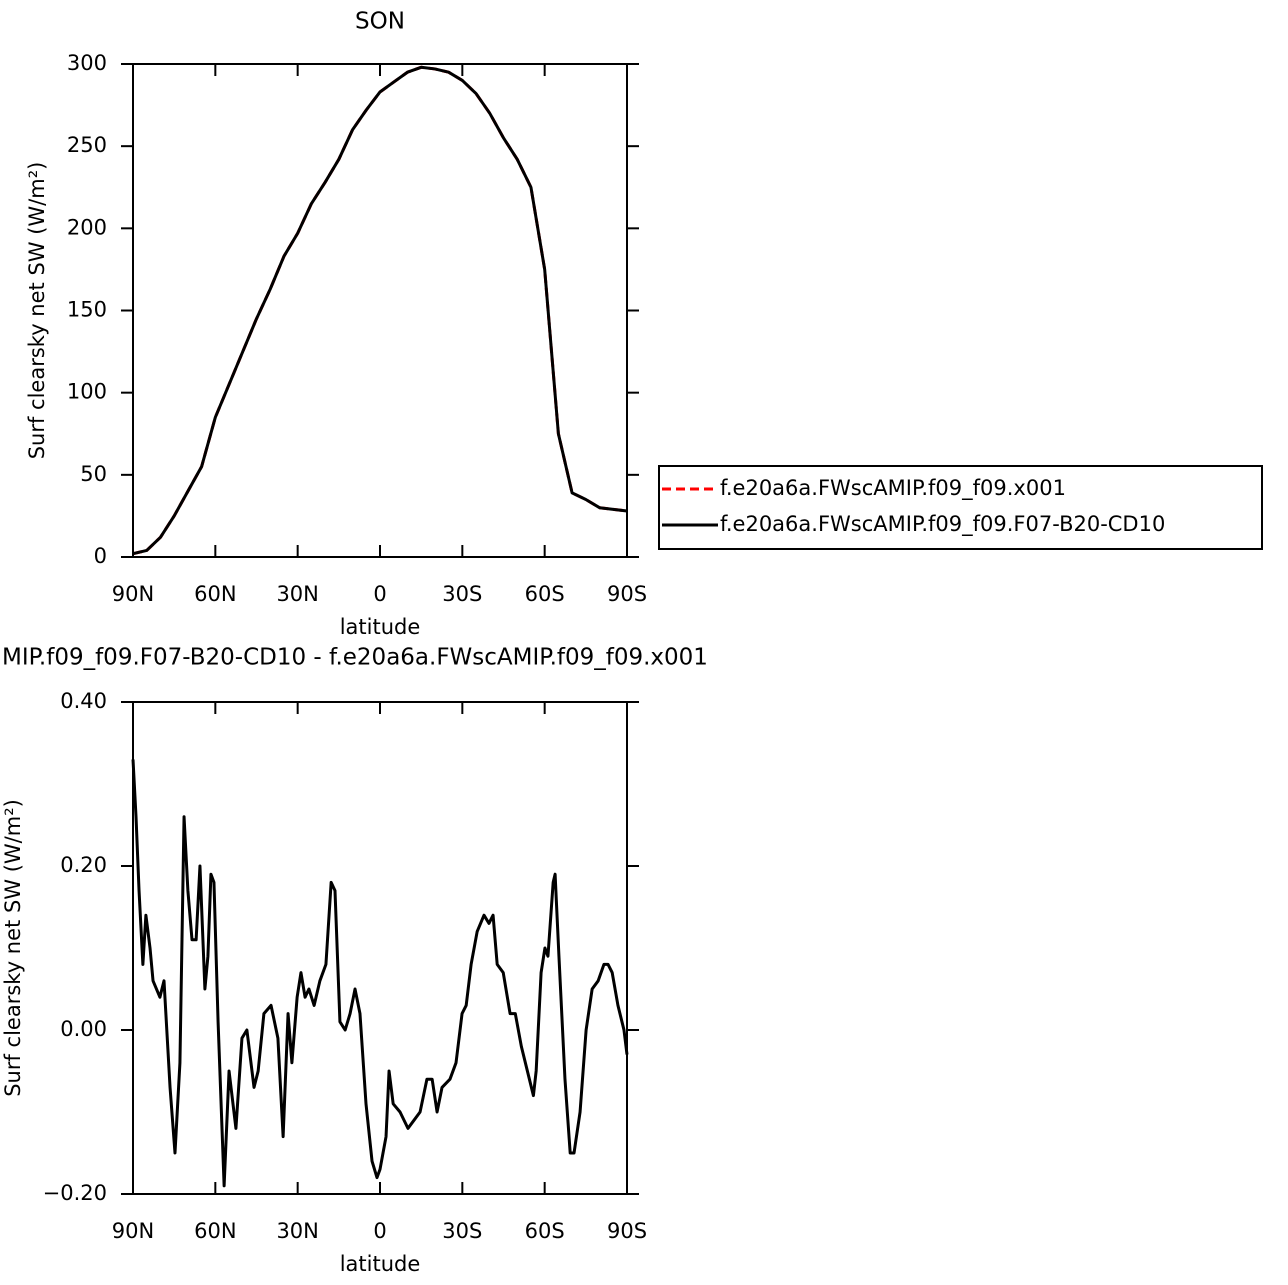  I want to click on chart-title: SON, so click(380, 22).